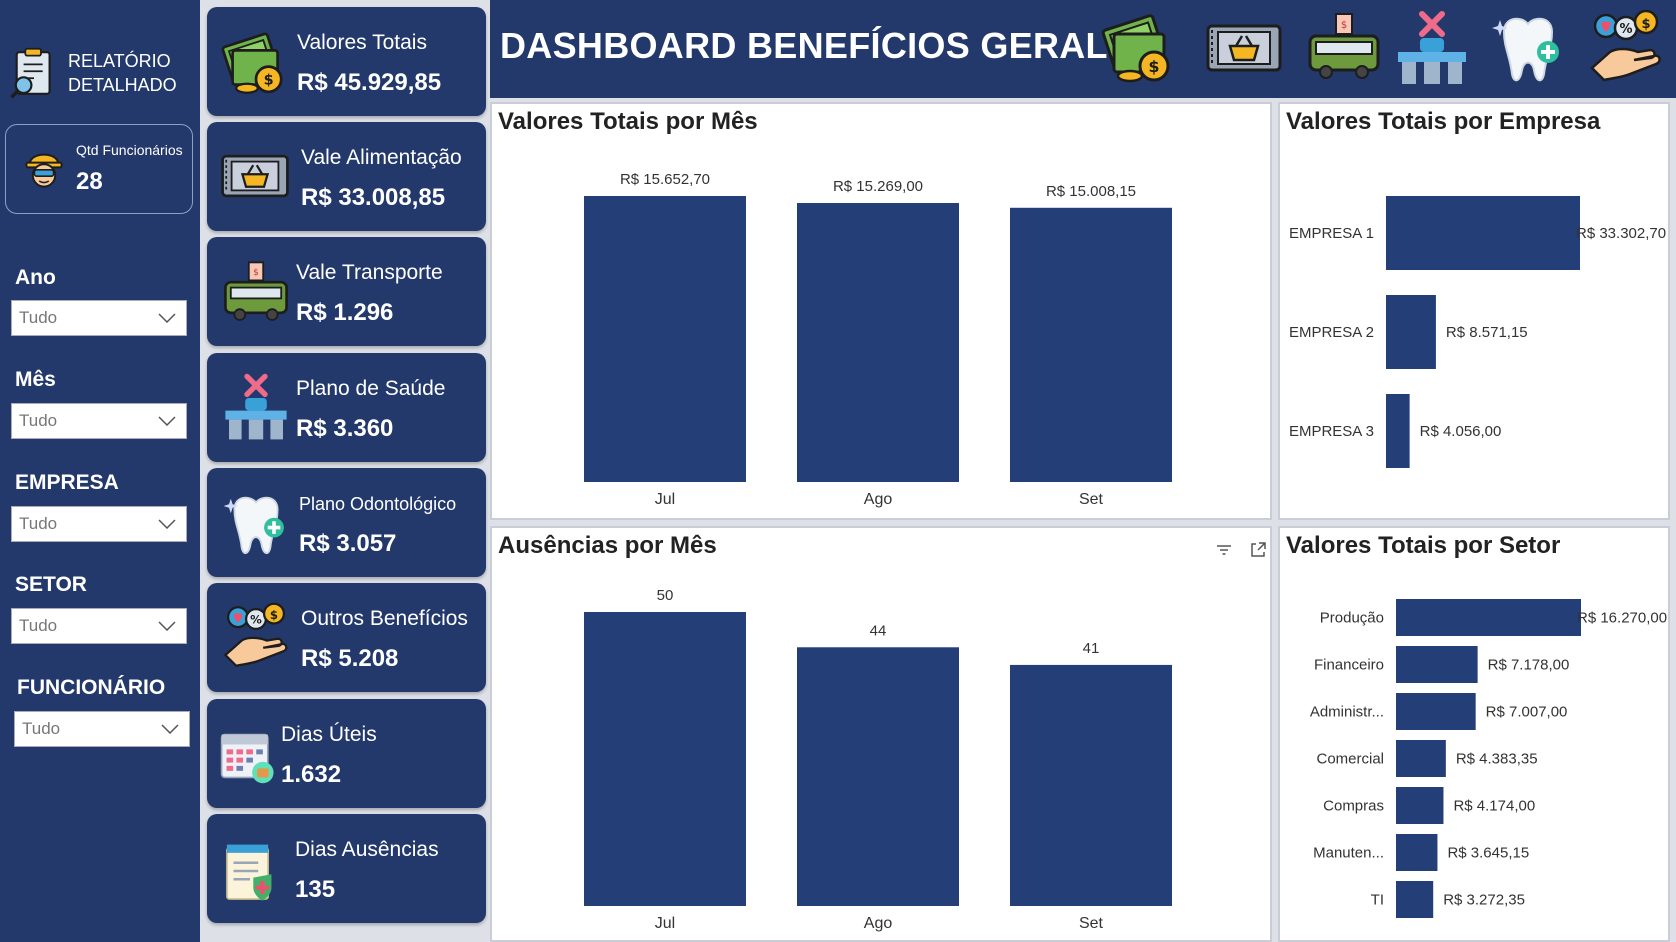  What do you see at coordinates (1331, 332) in the screenshot?
I see `y-tick-label: EMPRESA 2` at bounding box center [1331, 332].